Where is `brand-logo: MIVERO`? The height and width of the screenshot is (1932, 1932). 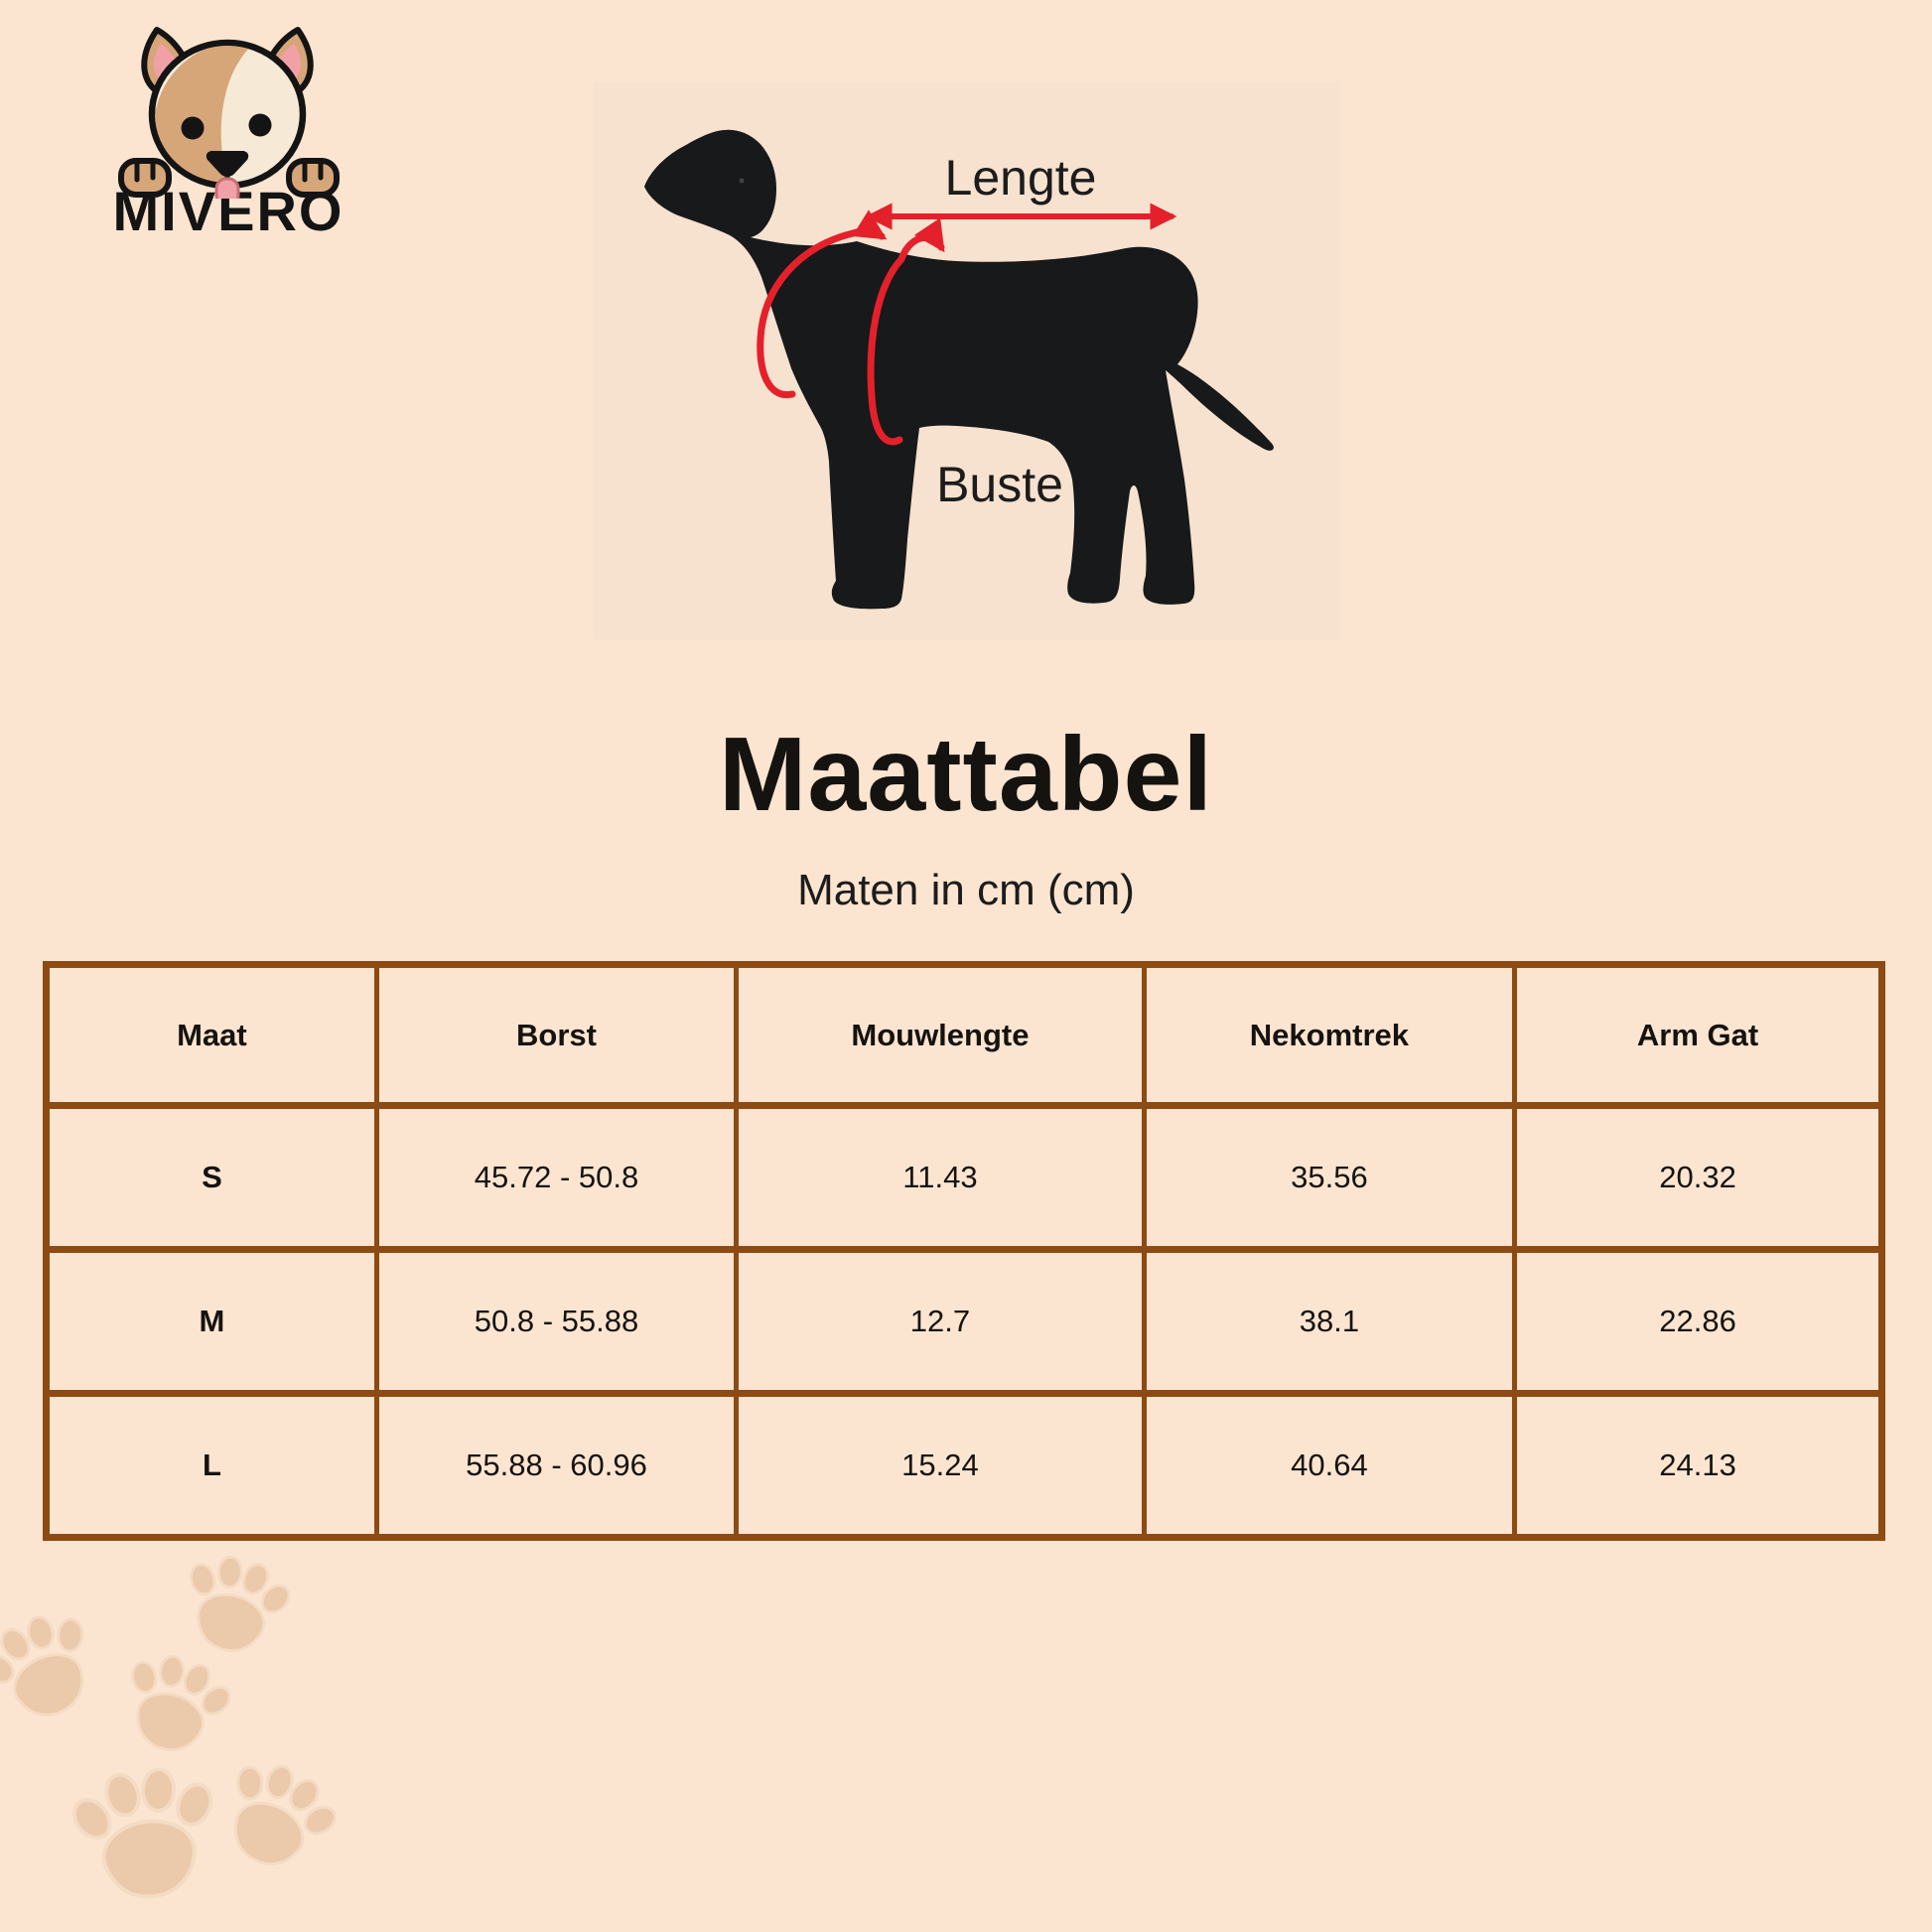 brand-logo: MIVERO is located at coordinates (228, 133).